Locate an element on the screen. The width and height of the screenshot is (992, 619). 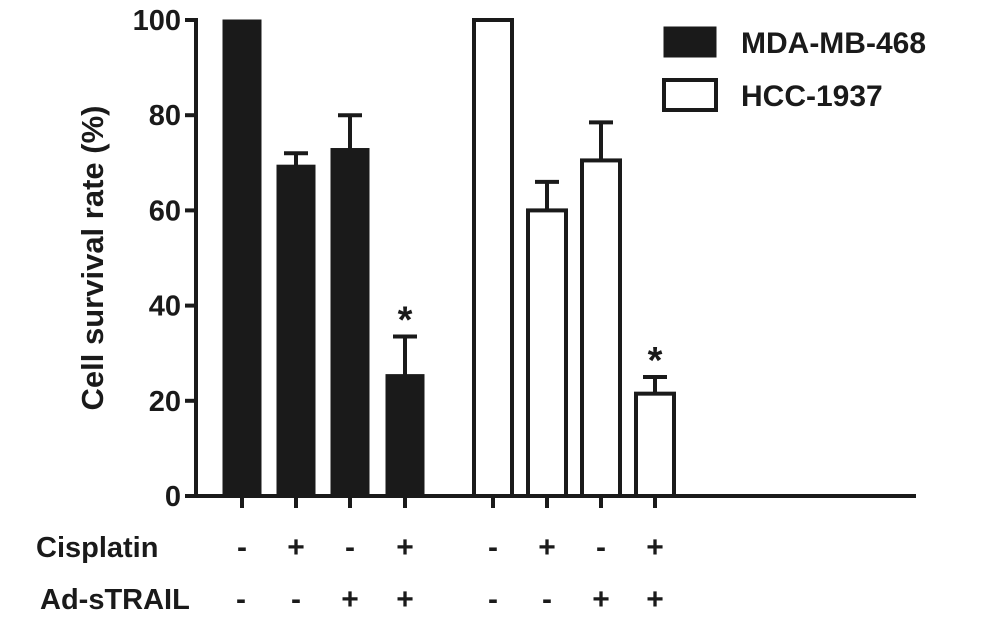
y-tick-label: 80 is located at coordinates (165, 116).